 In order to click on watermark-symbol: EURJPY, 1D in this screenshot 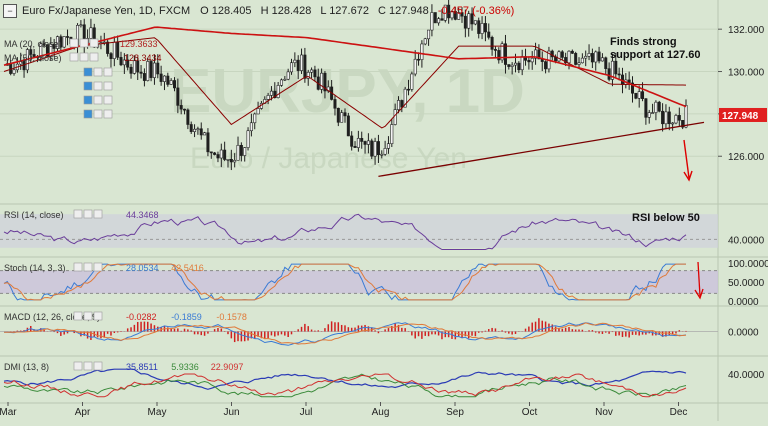, I will do `click(347, 91)`.